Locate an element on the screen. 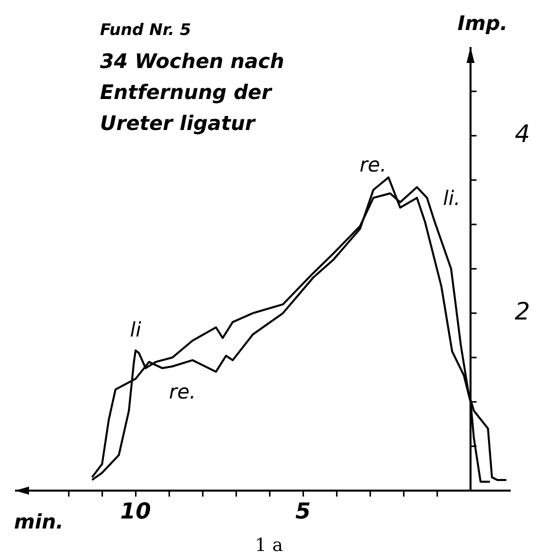 This screenshot has height=559, width=538. annotation: li is located at coordinates (136, 329).